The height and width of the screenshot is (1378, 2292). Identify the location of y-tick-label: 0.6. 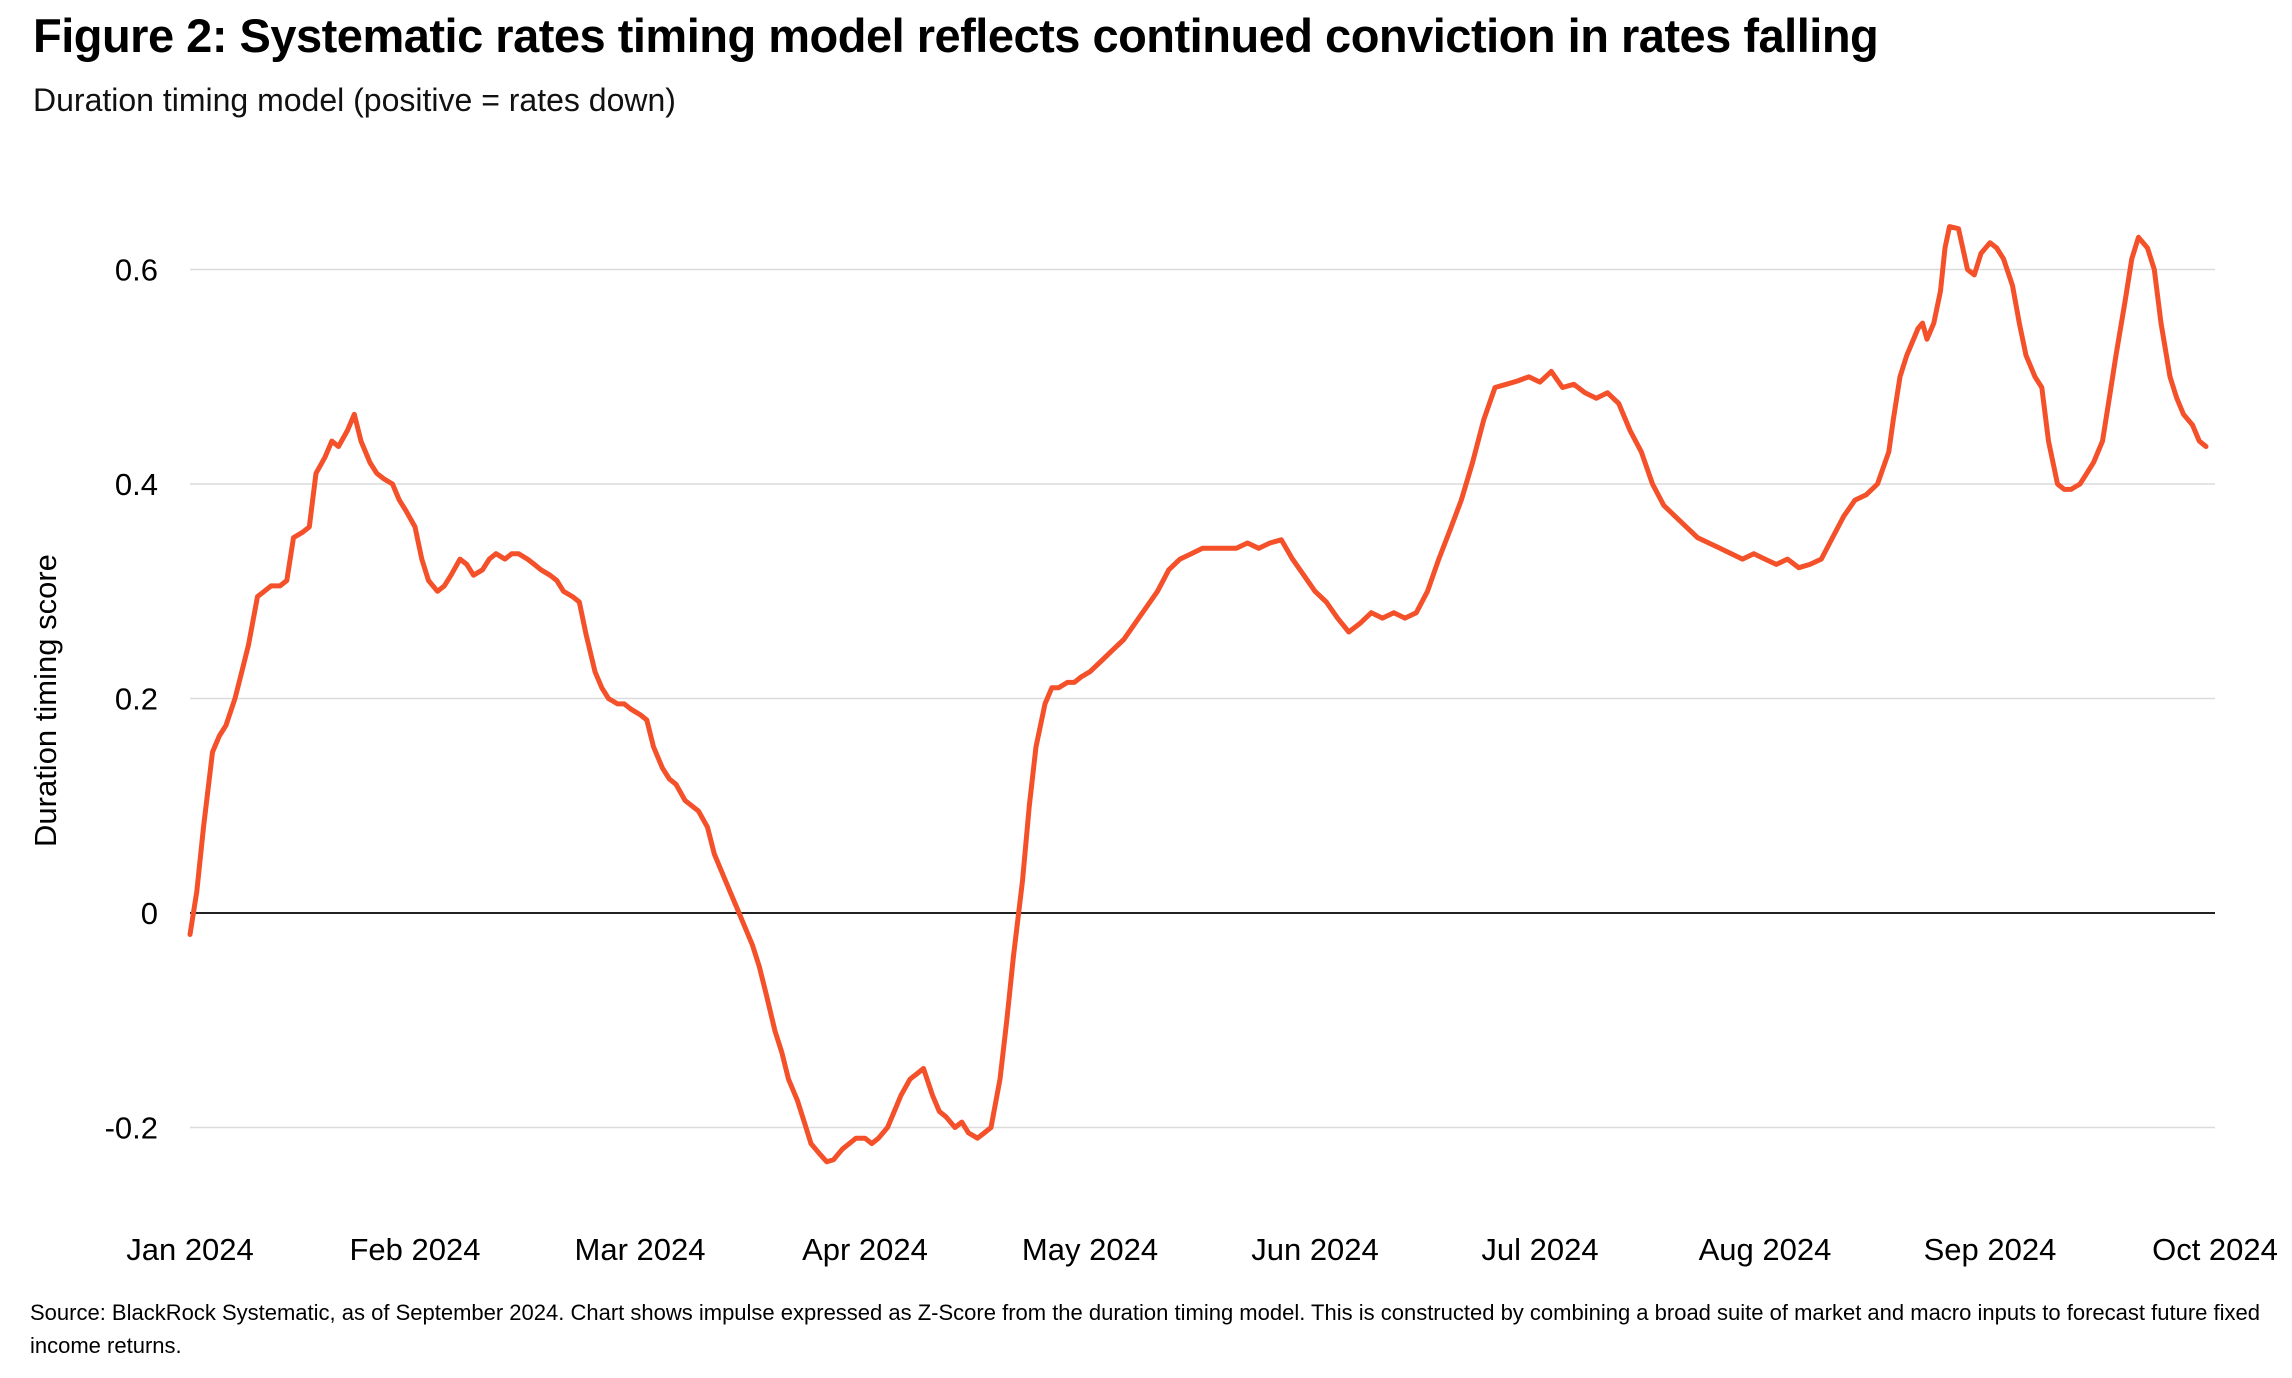
(136, 270).